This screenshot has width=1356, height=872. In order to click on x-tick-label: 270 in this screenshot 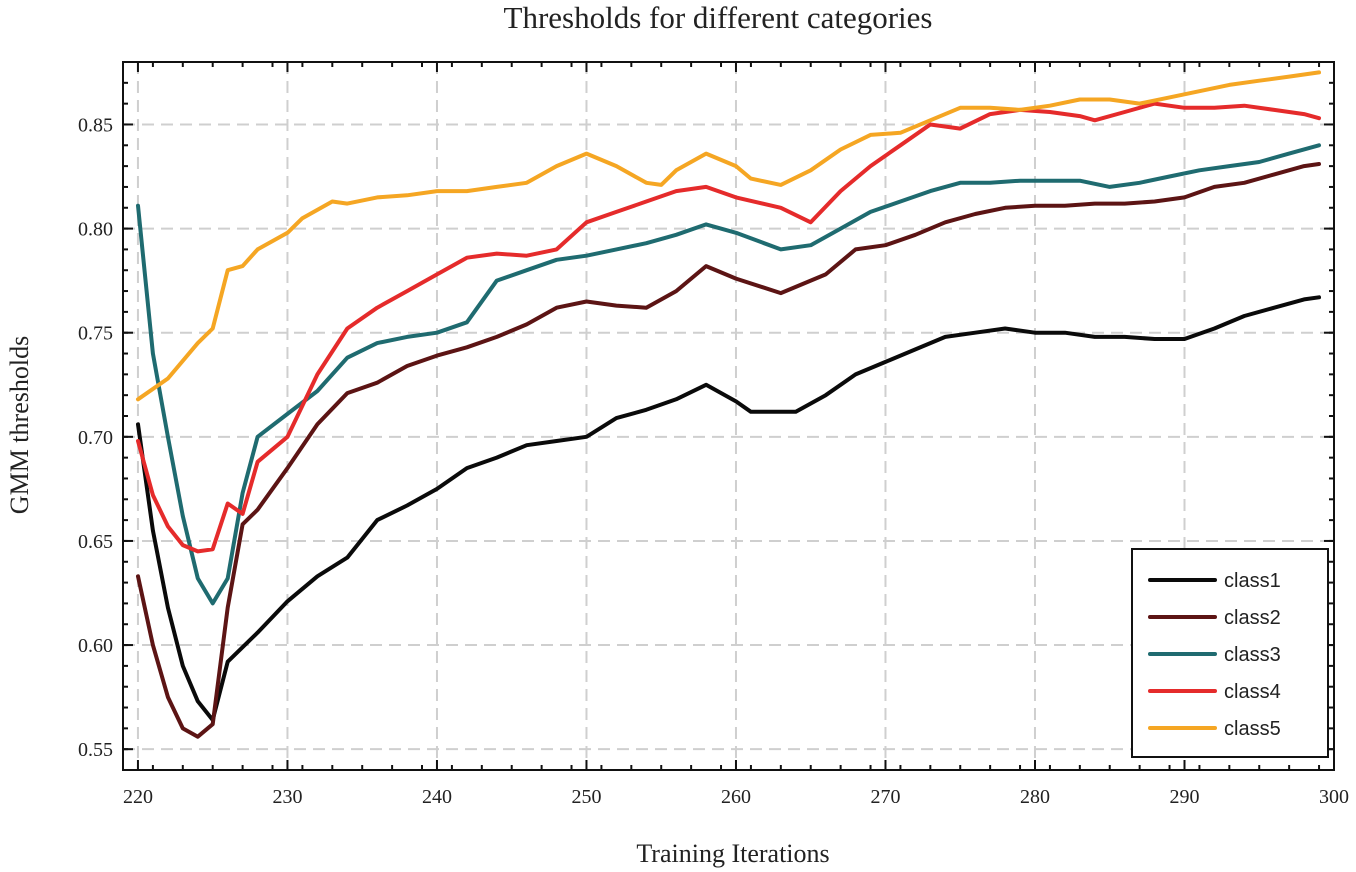, I will do `click(885, 797)`.